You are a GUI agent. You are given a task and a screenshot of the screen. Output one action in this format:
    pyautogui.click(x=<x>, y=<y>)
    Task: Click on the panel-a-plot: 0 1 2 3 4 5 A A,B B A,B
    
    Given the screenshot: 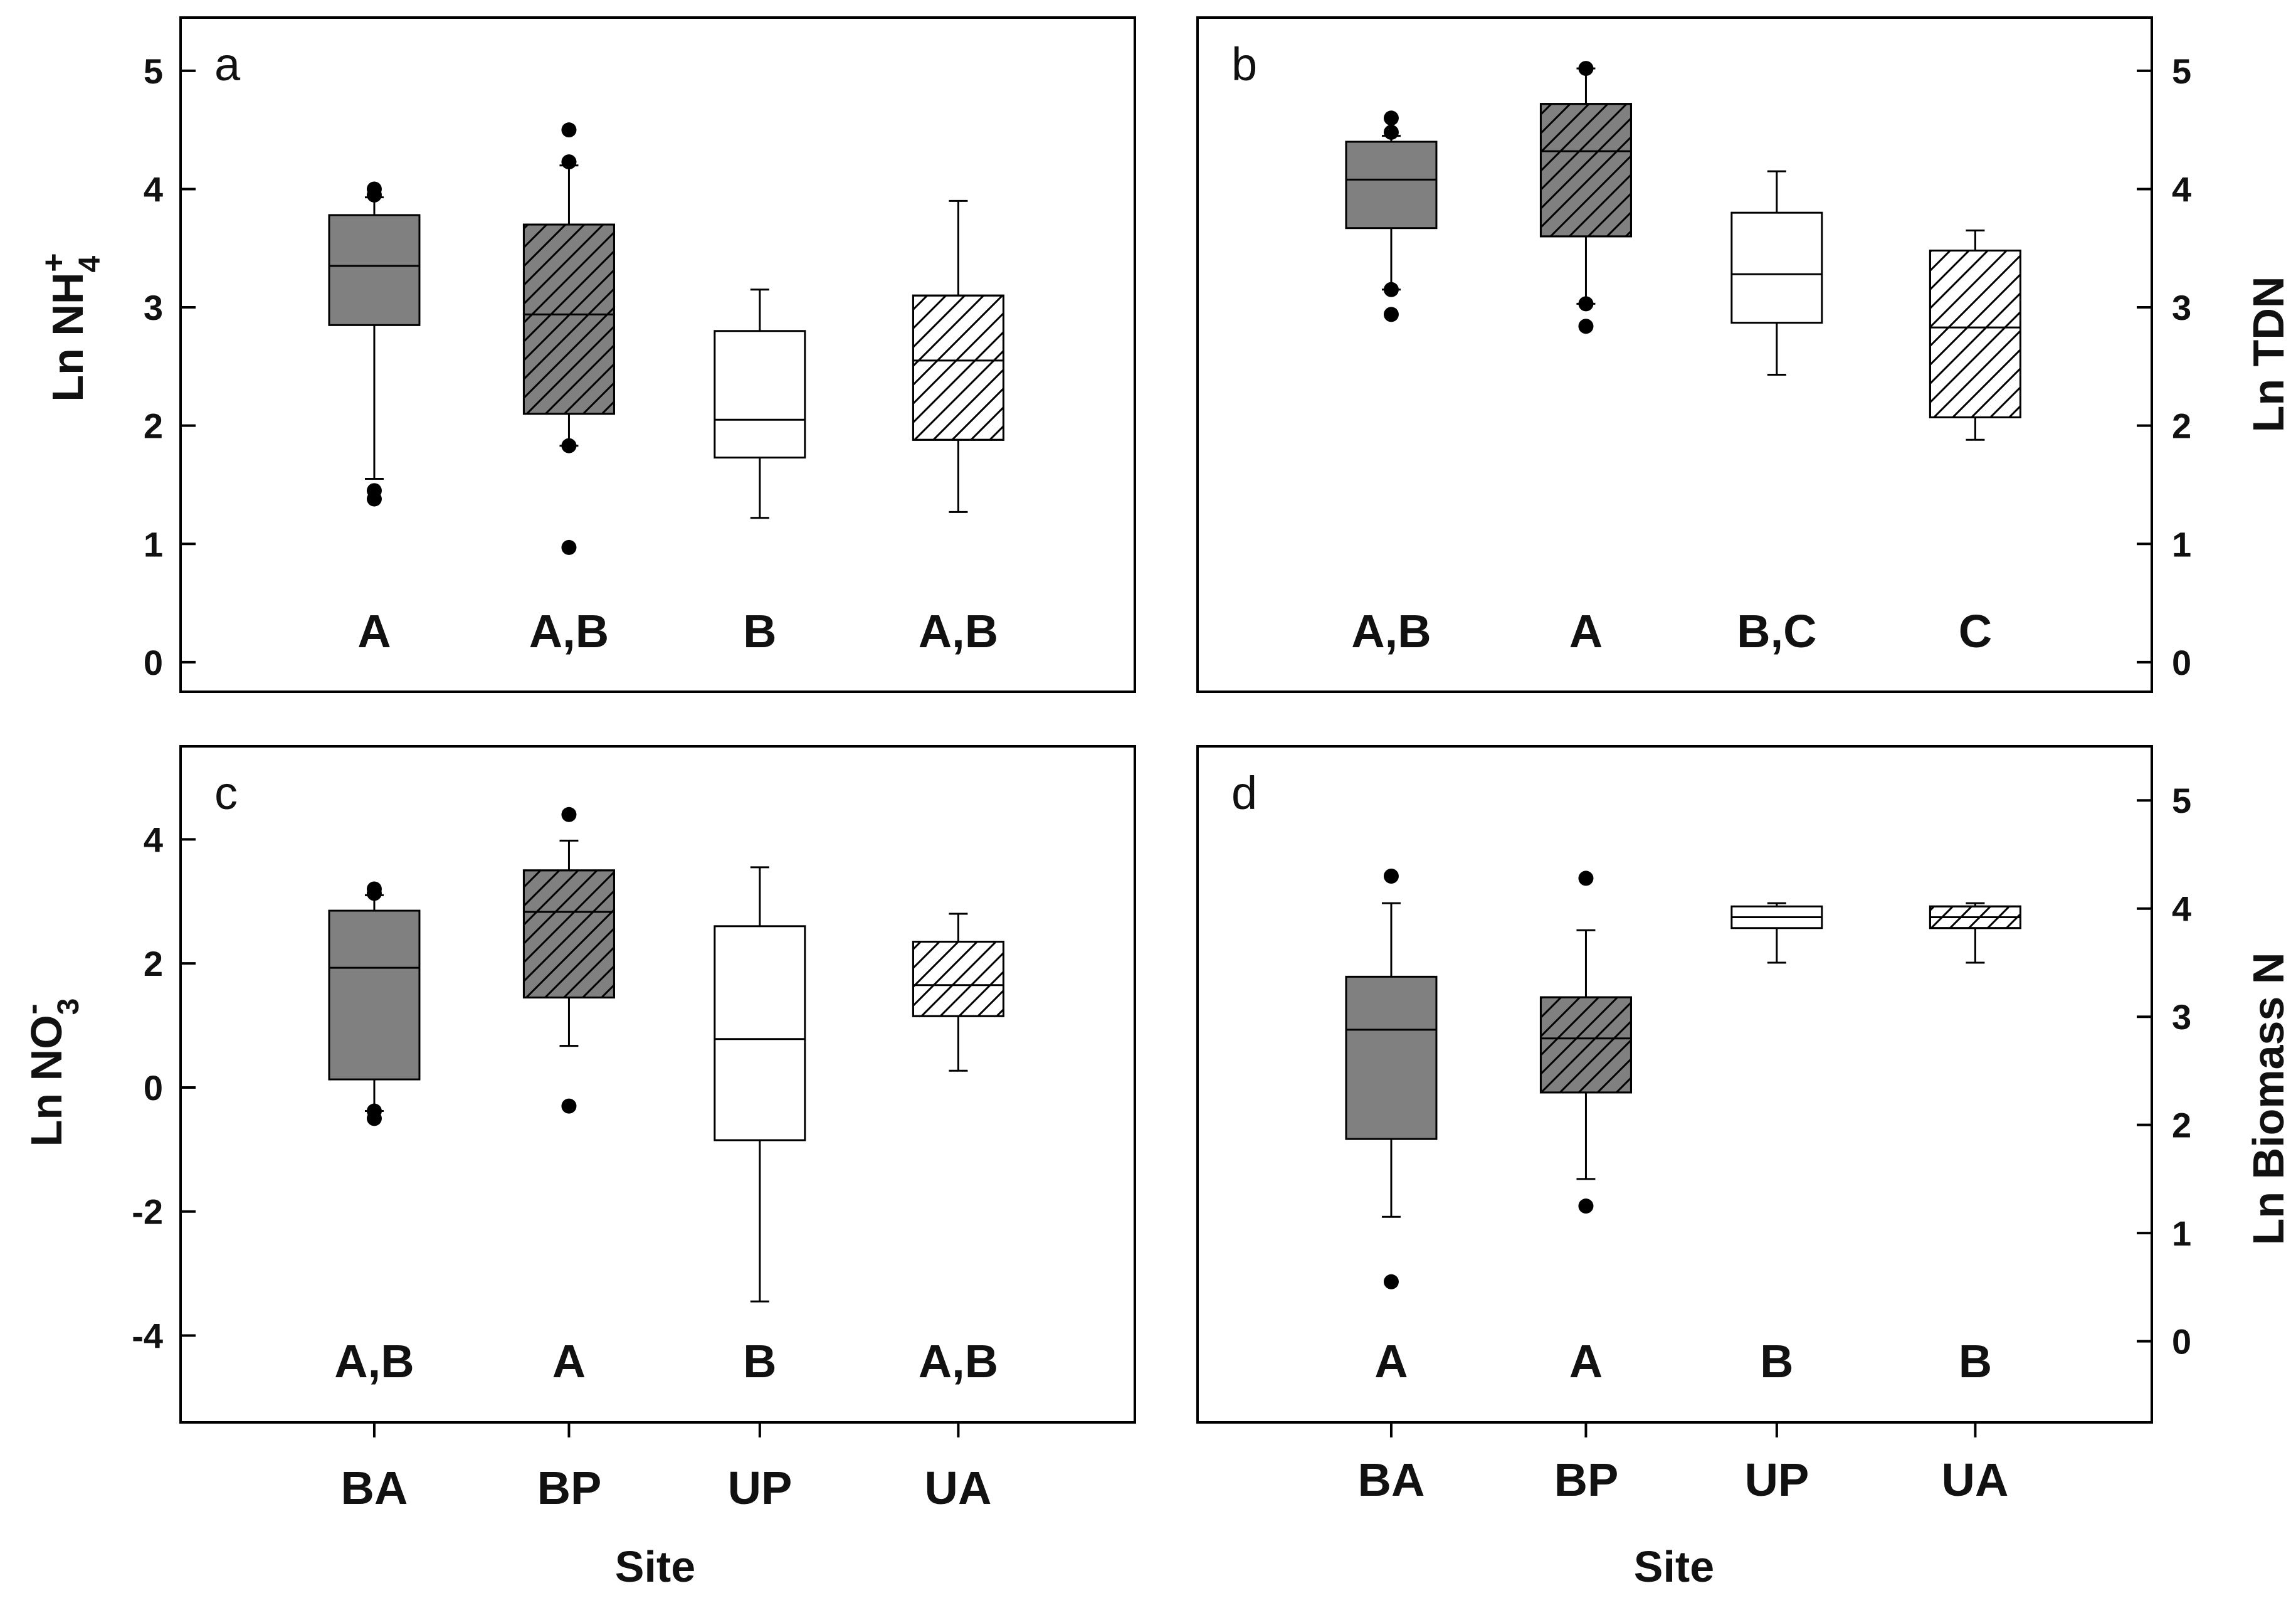 What is the action you would take?
    pyautogui.click(x=574, y=366)
    